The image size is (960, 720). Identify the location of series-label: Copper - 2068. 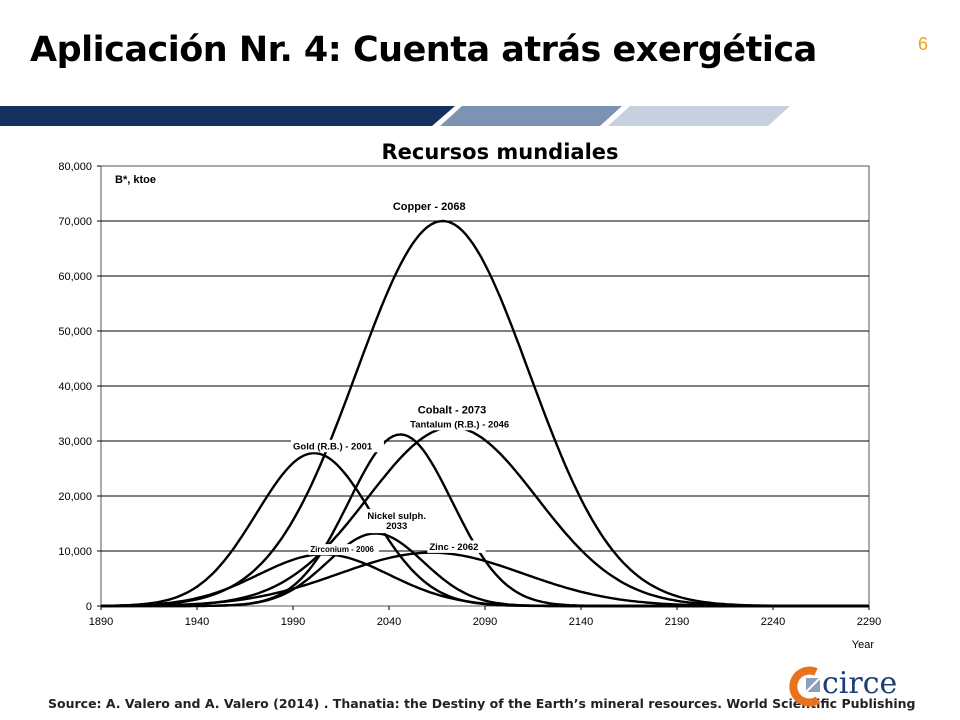
(429, 207).